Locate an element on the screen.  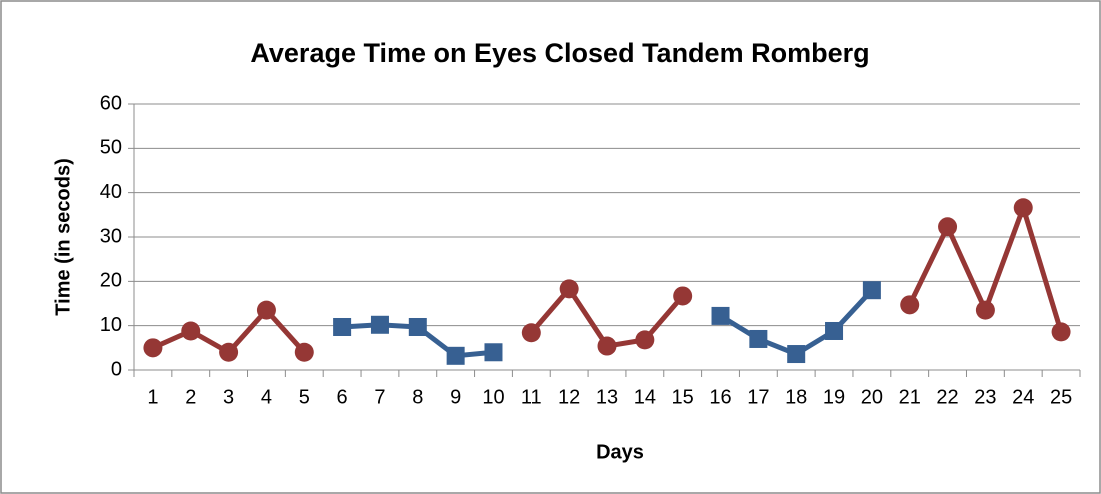
x-tick-label: 23 is located at coordinates (985, 397).